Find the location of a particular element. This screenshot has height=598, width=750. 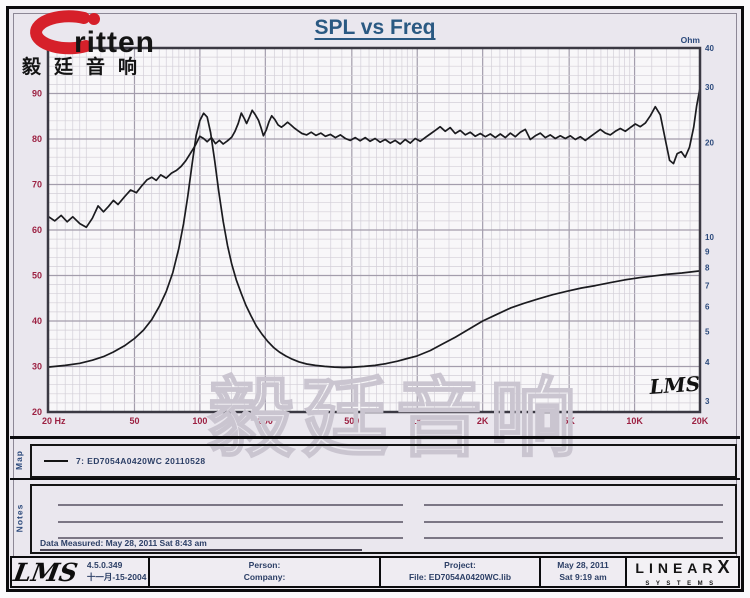

company-label: Company: is located at coordinates (264, 577).